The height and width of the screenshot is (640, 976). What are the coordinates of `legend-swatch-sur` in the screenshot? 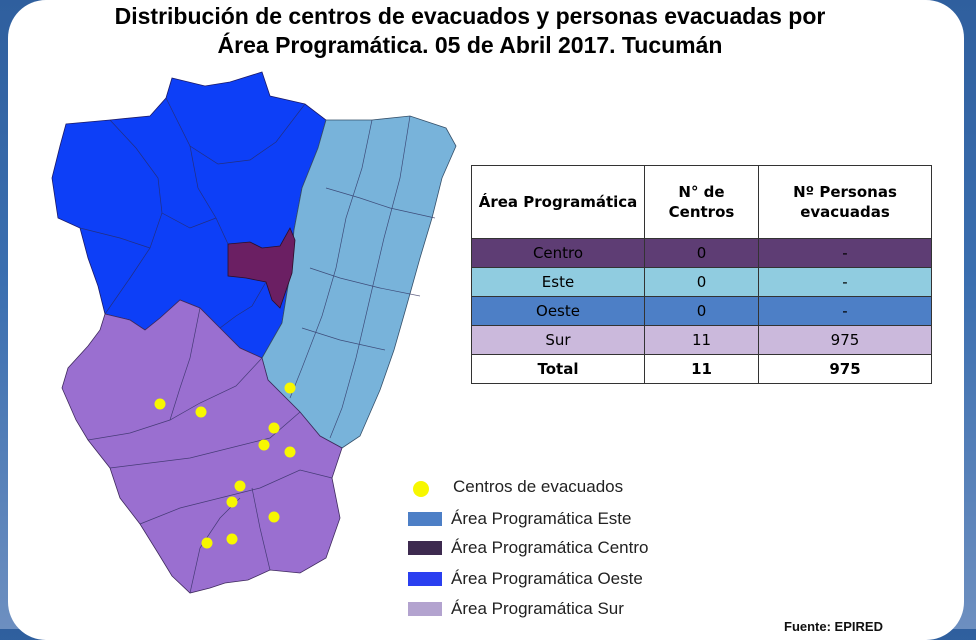 It's located at (425, 609).